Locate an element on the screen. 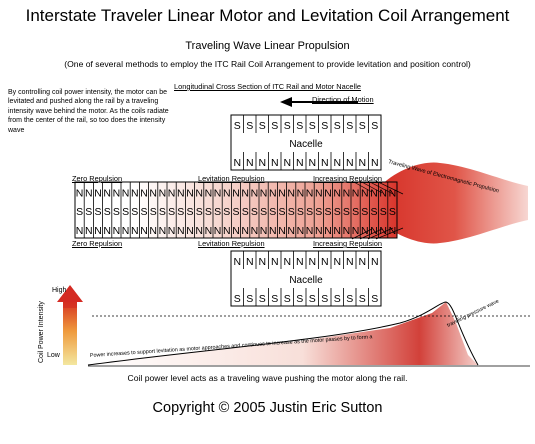  rail-outline is located at coordinates (236, 210).